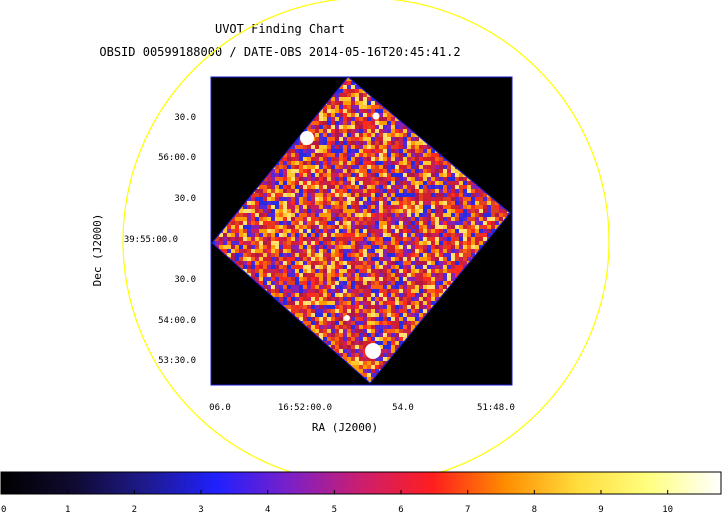  What do you see at coordinates (400, 509) in the screenshot?
I see `colorbar-tick-label: 6` at bounding box center [400, 509].